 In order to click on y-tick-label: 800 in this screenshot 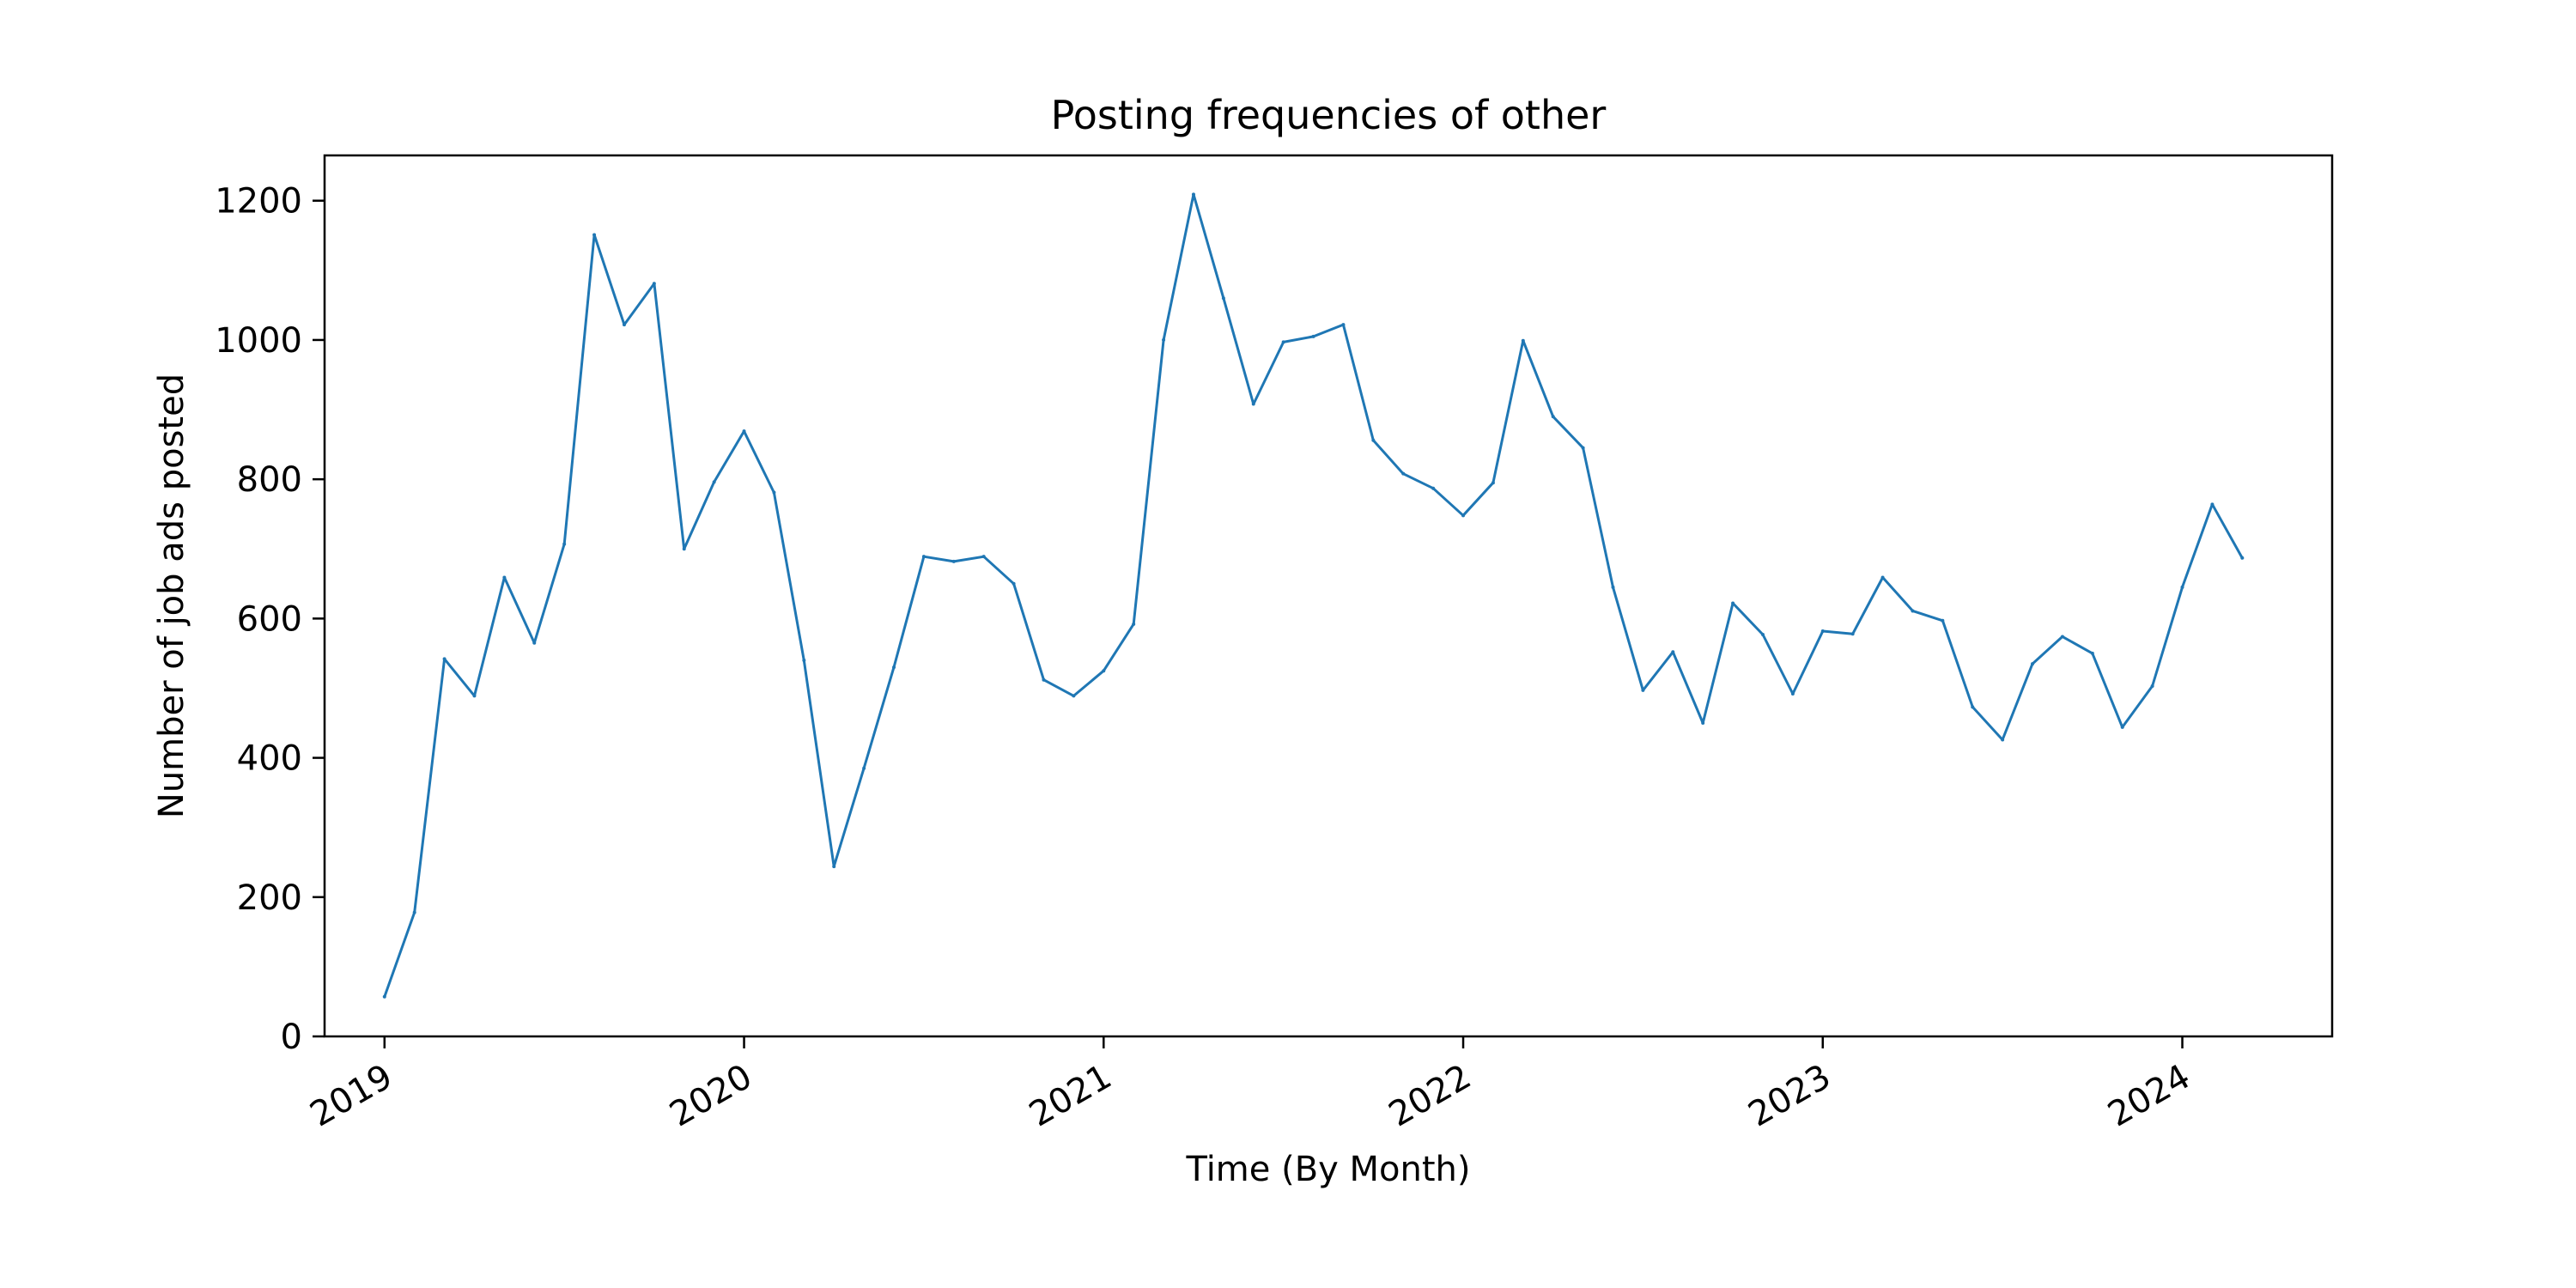, I will do `click(269, 480)`.